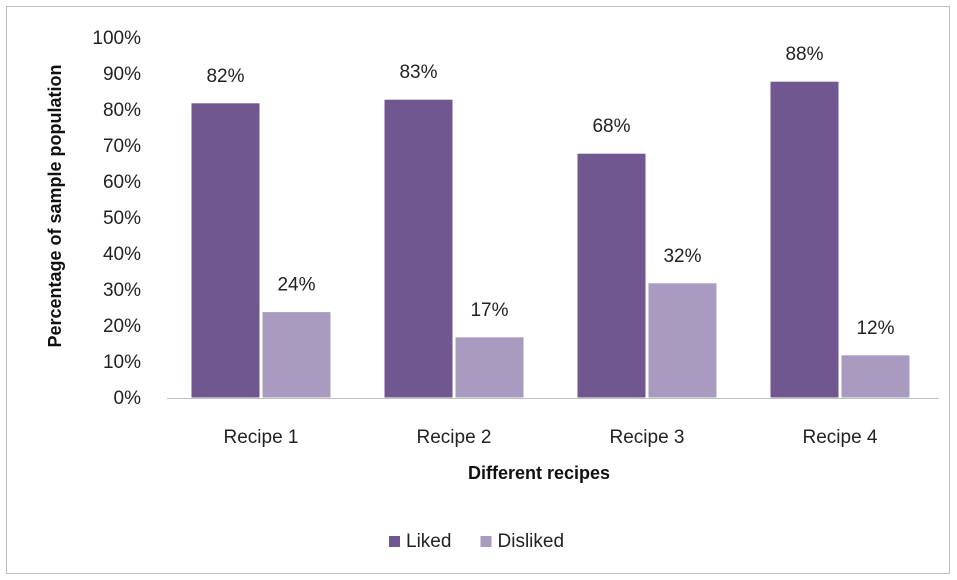 The image size is (957, 580). I want to click on legend-label-liked: Liked, so click(428, 541).